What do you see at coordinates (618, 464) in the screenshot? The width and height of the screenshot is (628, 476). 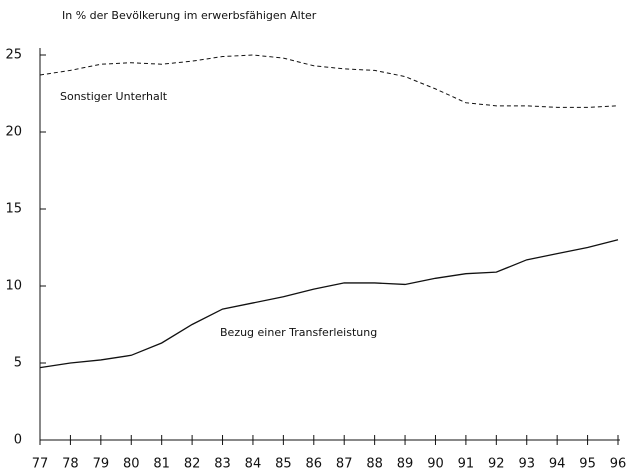 I see `x-tick-label: 96` at bounding box center [618, 464].